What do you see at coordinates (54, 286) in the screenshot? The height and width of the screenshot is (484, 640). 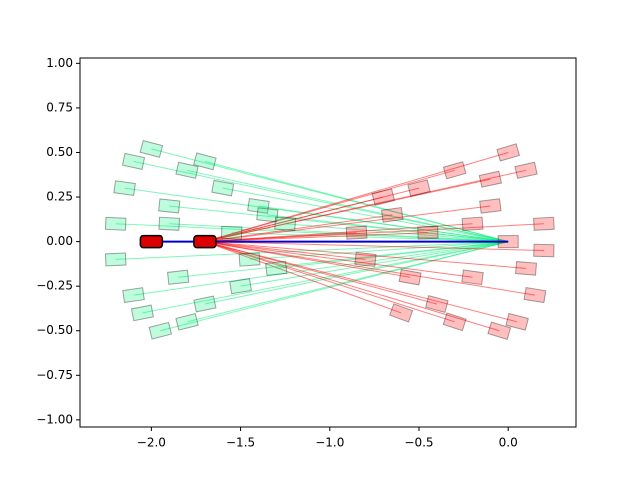 I see `y-tick-label: −0.25` at bounding box center [54, 286].